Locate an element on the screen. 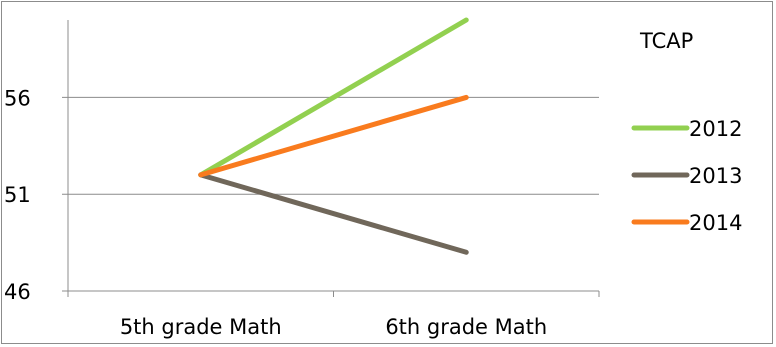  y-tick-label: 51 is located at coordinates (17, 195).